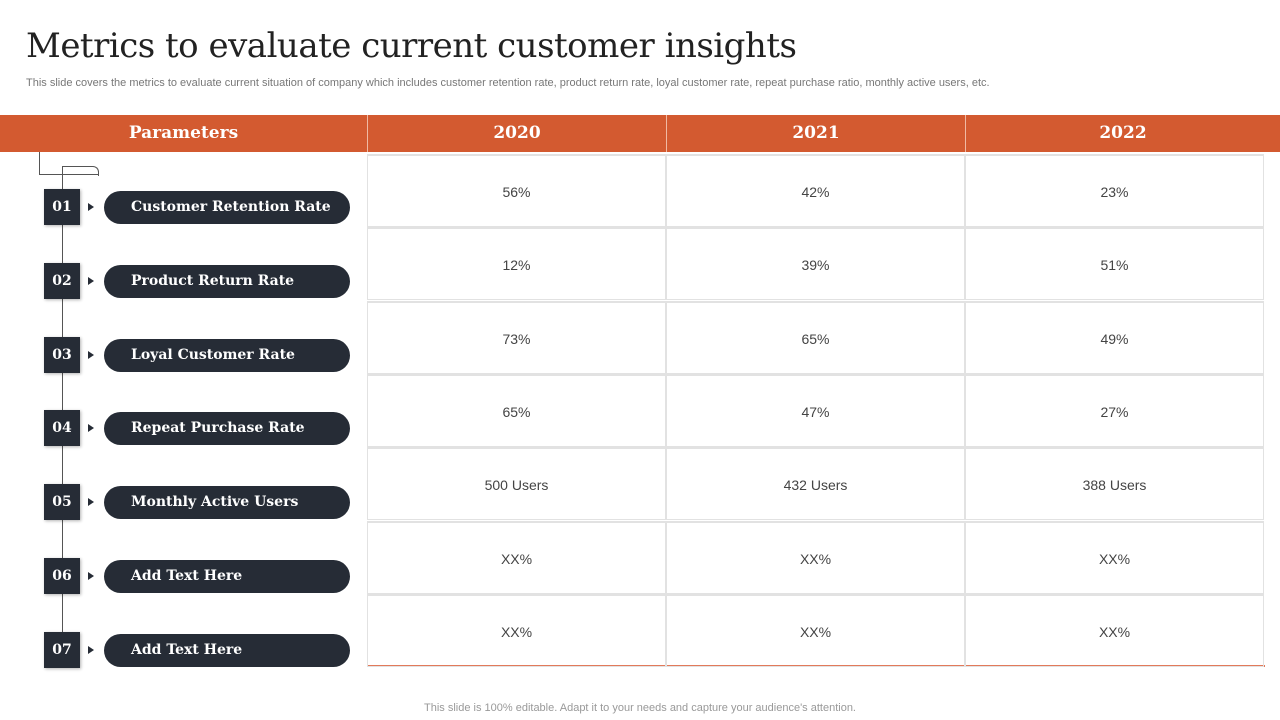 The width and height of the screenshot is (1280, 720). I want to click on table-cell: 51%, so click(1114, 264).